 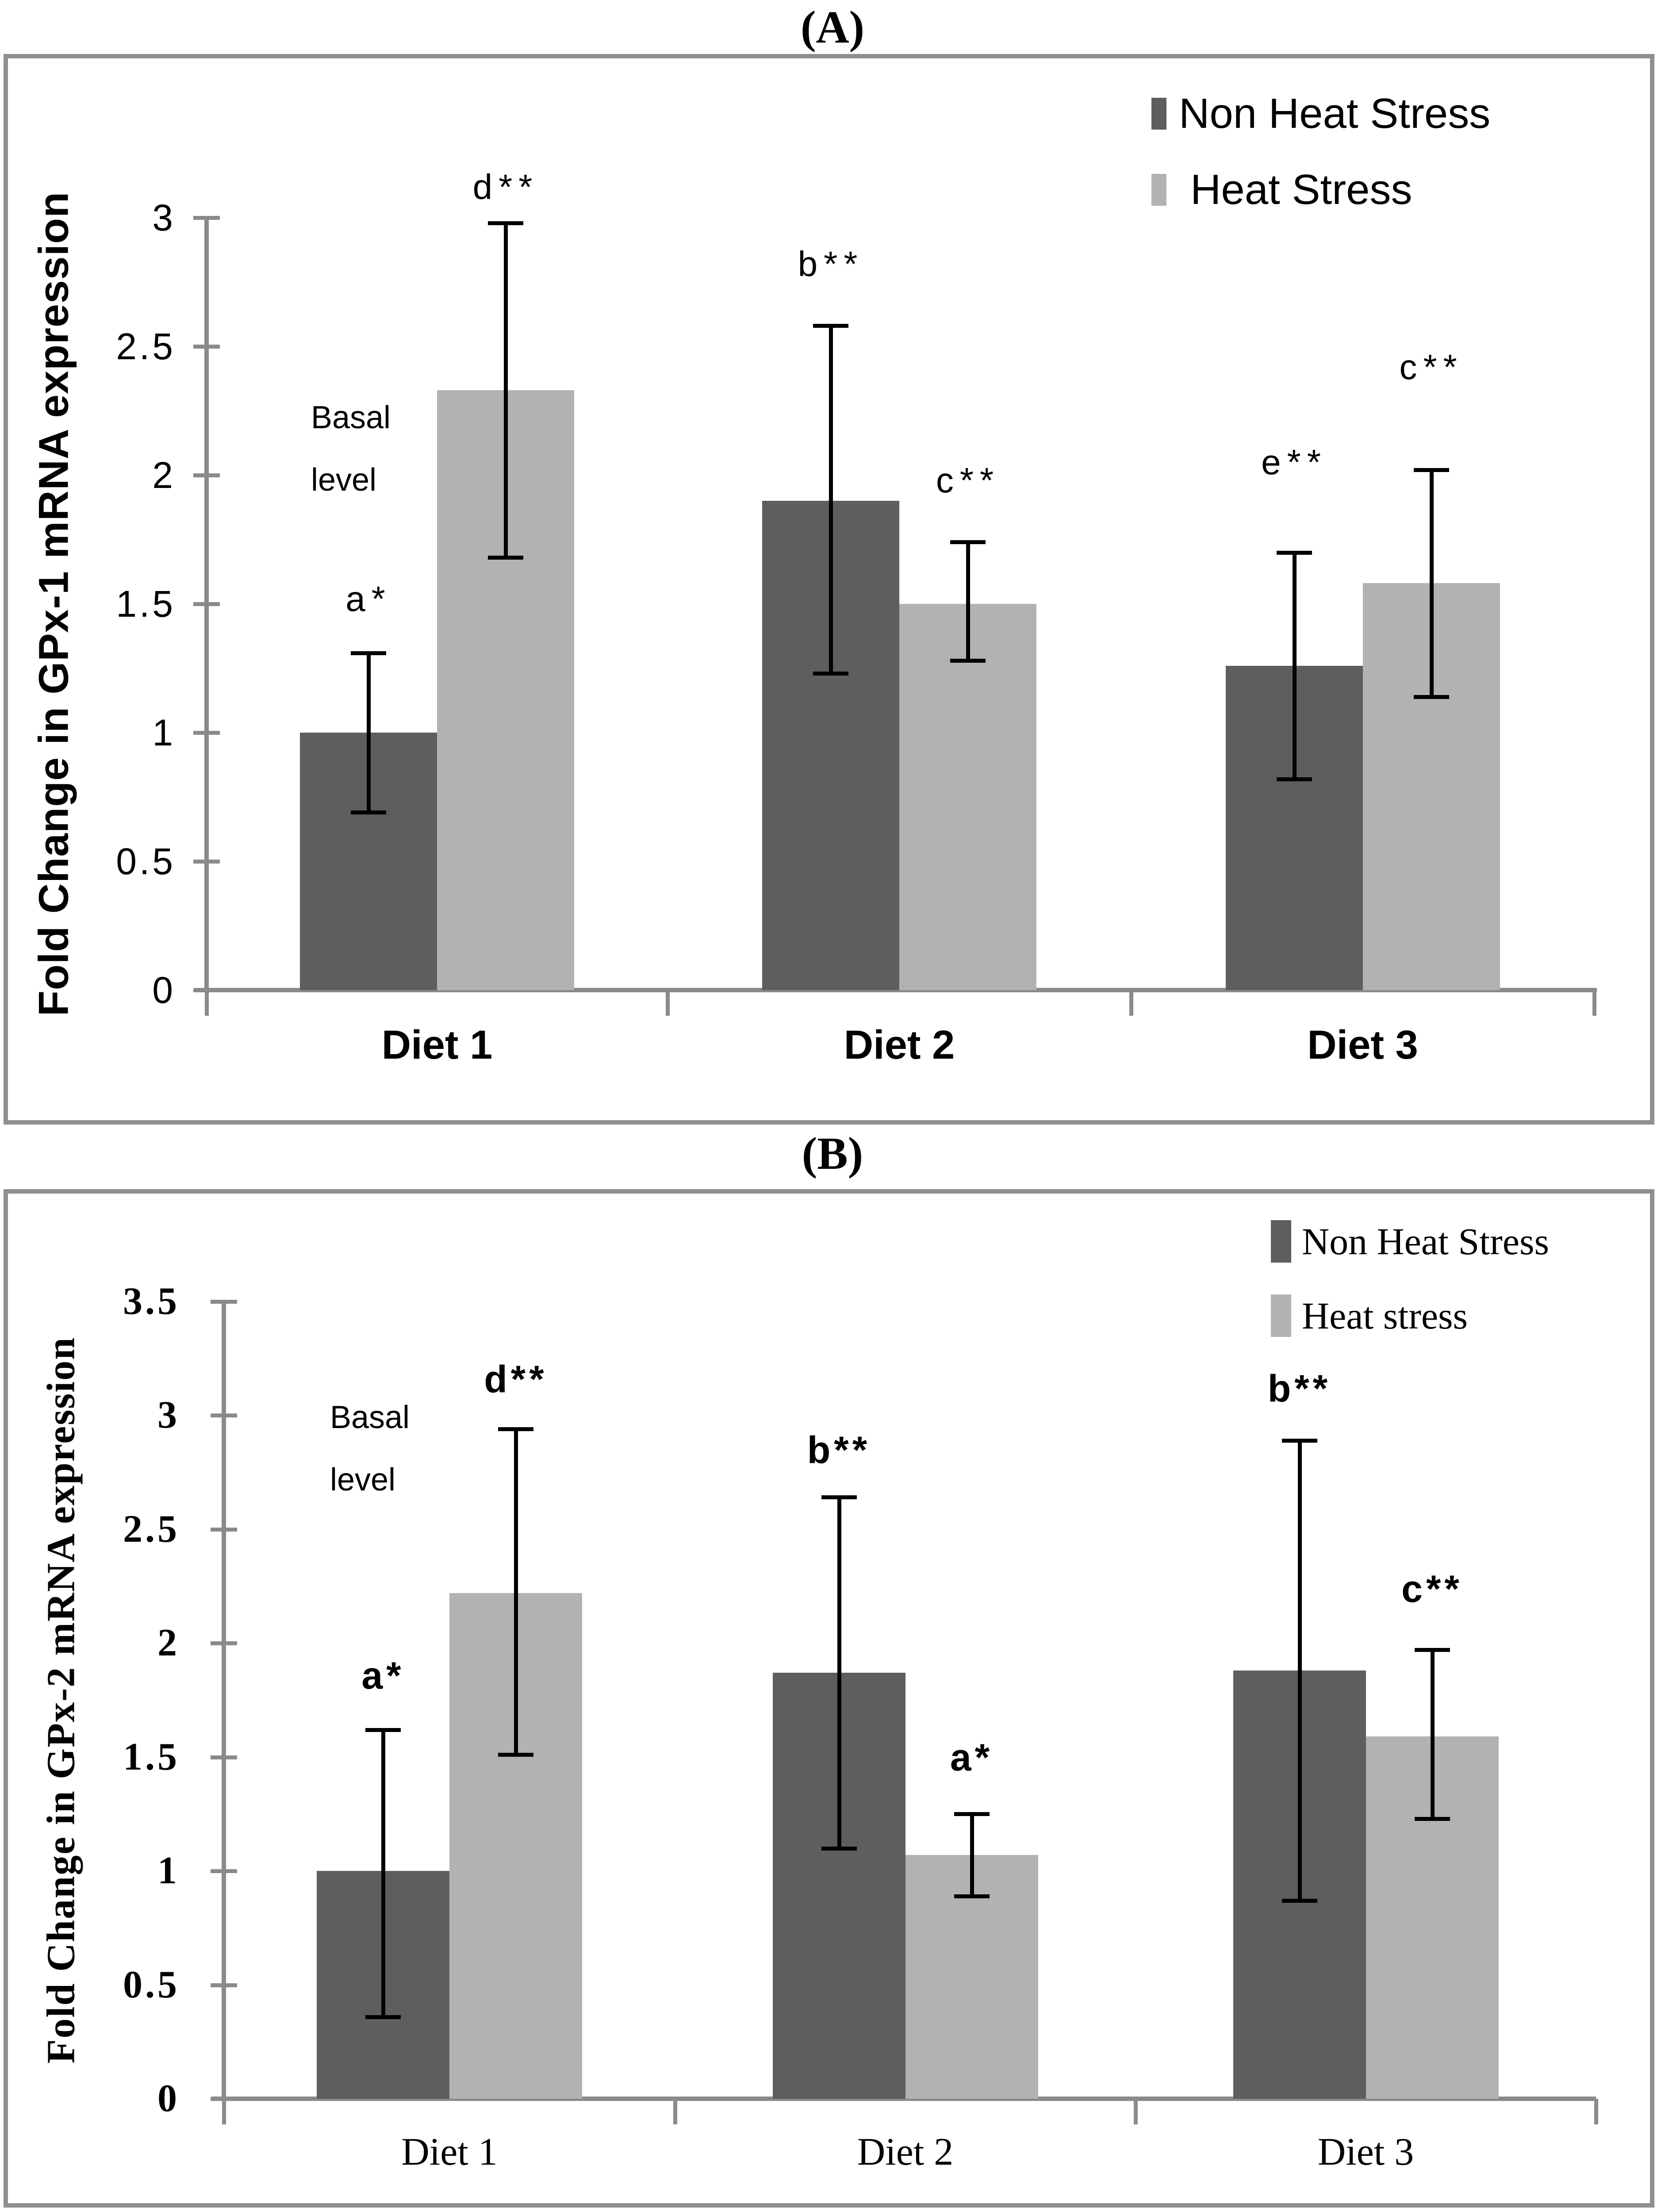 What do you see at coordinates (224, 1700) in the screenshot?
I see `y-axis-line` at bounding box center [224, 1700].